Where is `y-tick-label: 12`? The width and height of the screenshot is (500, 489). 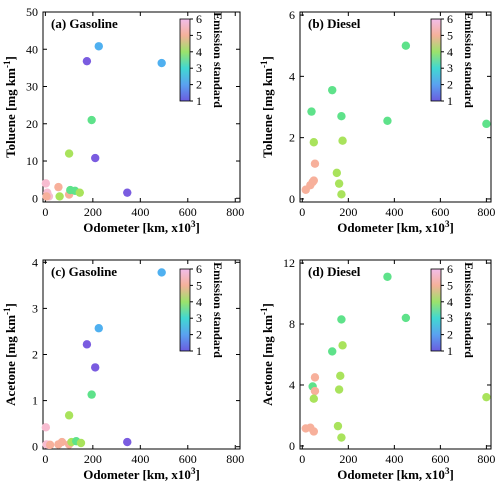
y-tick-label: 12 is located at coordinates (289, 263).